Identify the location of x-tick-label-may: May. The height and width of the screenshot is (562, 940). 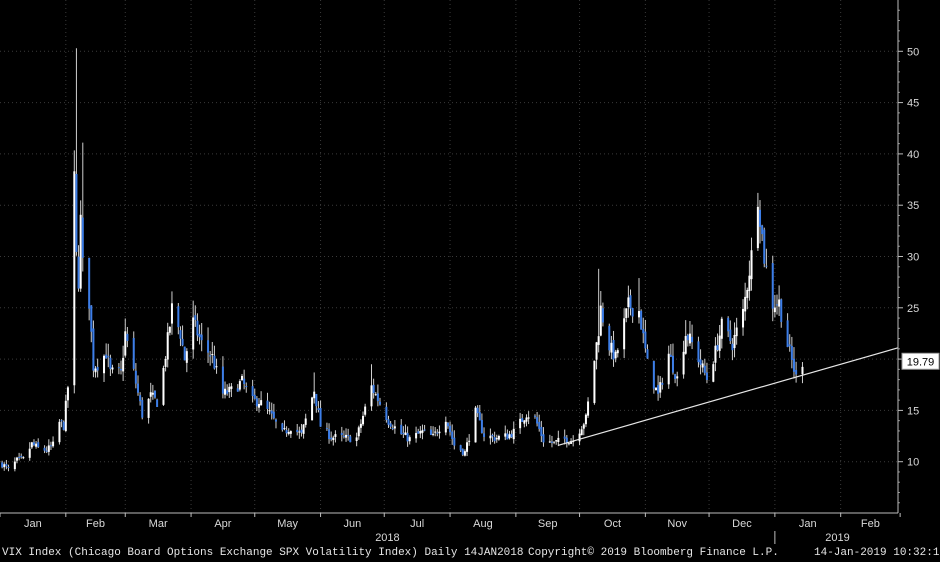
(287, 524).